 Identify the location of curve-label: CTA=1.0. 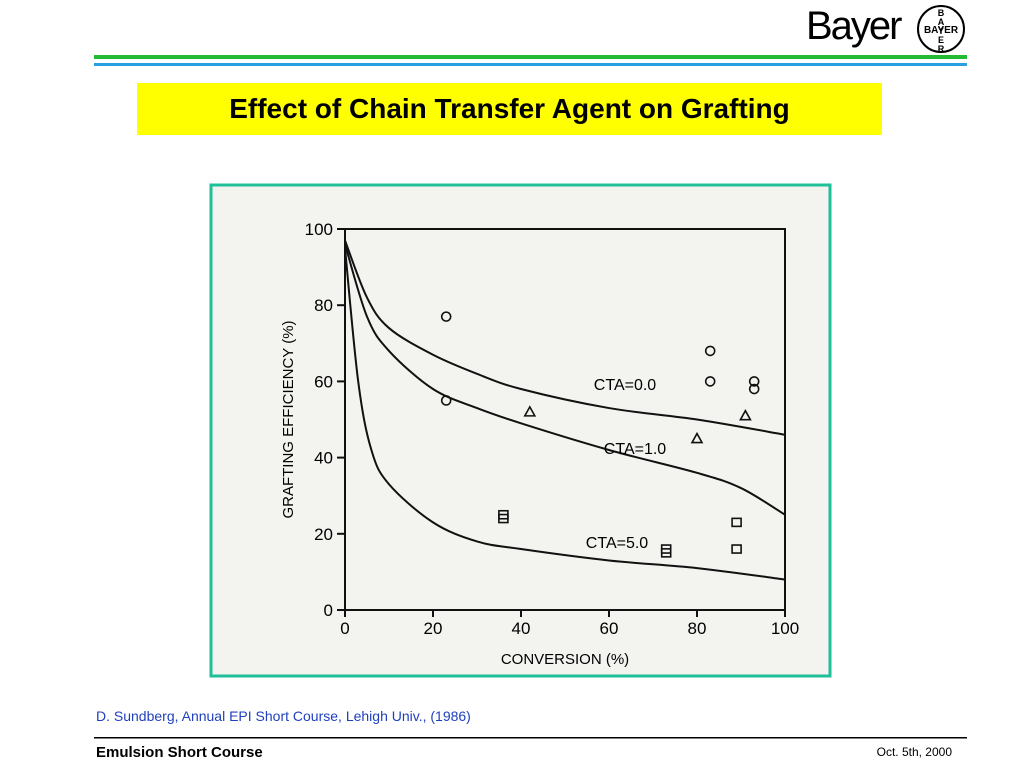
(635, 449).